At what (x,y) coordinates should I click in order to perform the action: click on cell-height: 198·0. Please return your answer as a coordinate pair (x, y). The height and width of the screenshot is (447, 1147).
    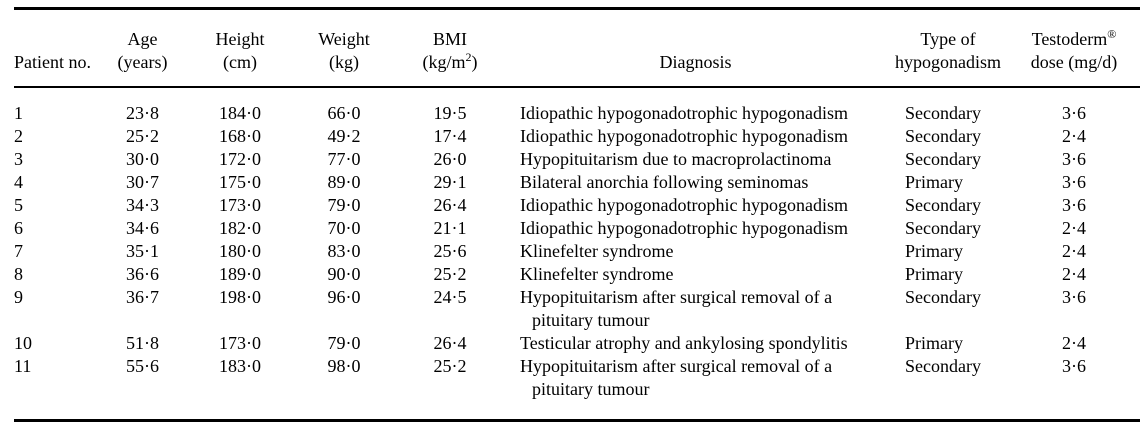
    Looking at the image, I should click on (240, 297).